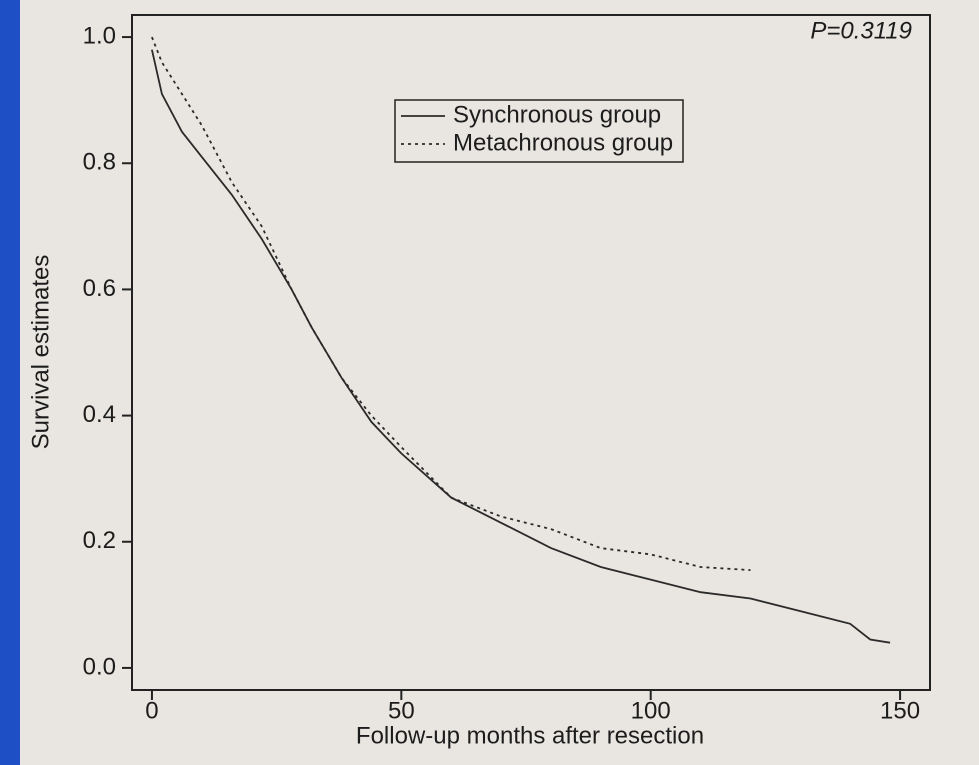  What do you see at coordinates (99, 414) in the screenshot?
I see `y-tick-label: 0.4` at bounding box center [99, 414].